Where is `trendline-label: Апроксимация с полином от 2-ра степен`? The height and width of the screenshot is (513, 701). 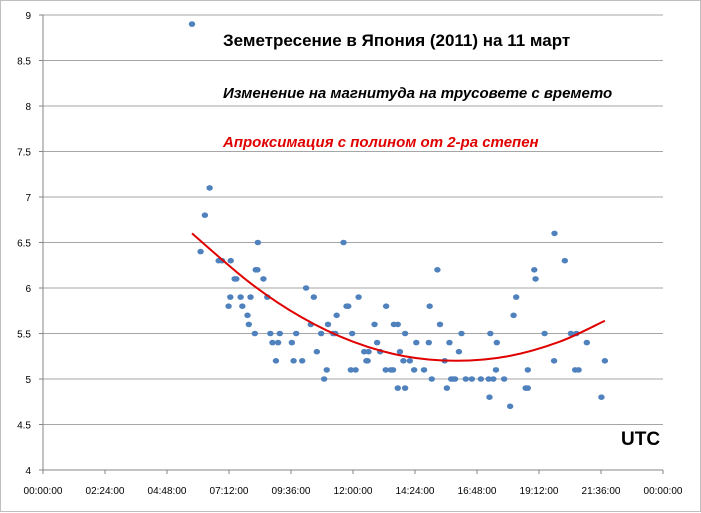
trendline-label: Апроксимация с полином от 2-ра степен is located at coordinates (381, 142).